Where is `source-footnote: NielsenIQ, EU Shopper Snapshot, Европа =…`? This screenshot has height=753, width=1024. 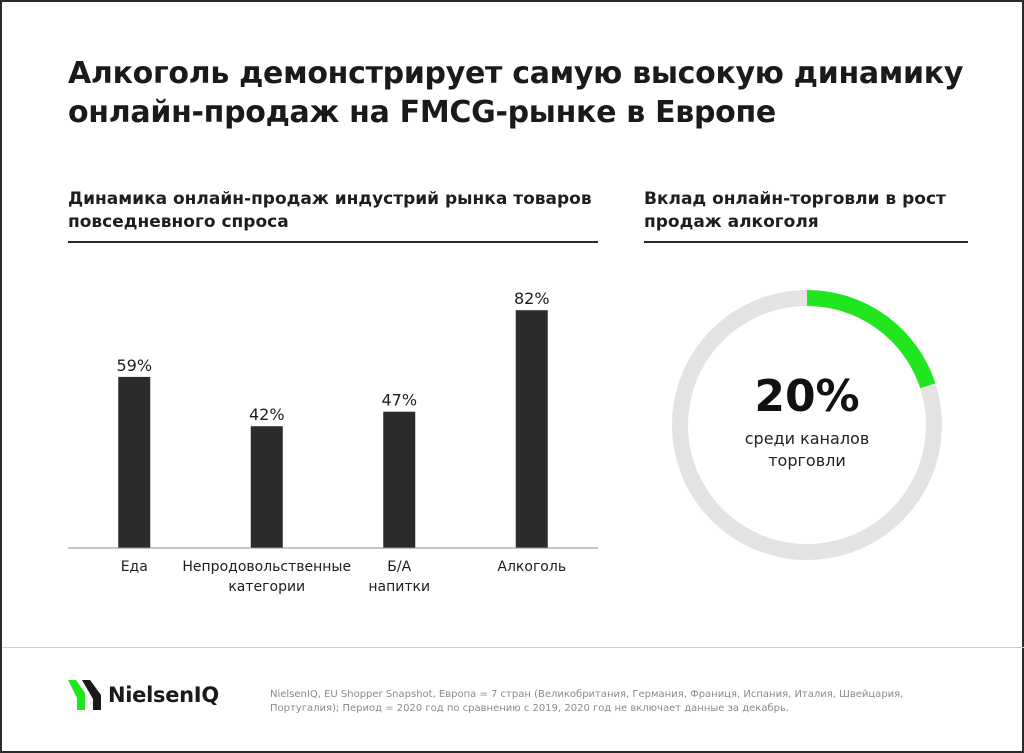
source-footnote: NielsenIQ, EU Shopper Snapshot, Европа =… is located at coordinates (587, 701).